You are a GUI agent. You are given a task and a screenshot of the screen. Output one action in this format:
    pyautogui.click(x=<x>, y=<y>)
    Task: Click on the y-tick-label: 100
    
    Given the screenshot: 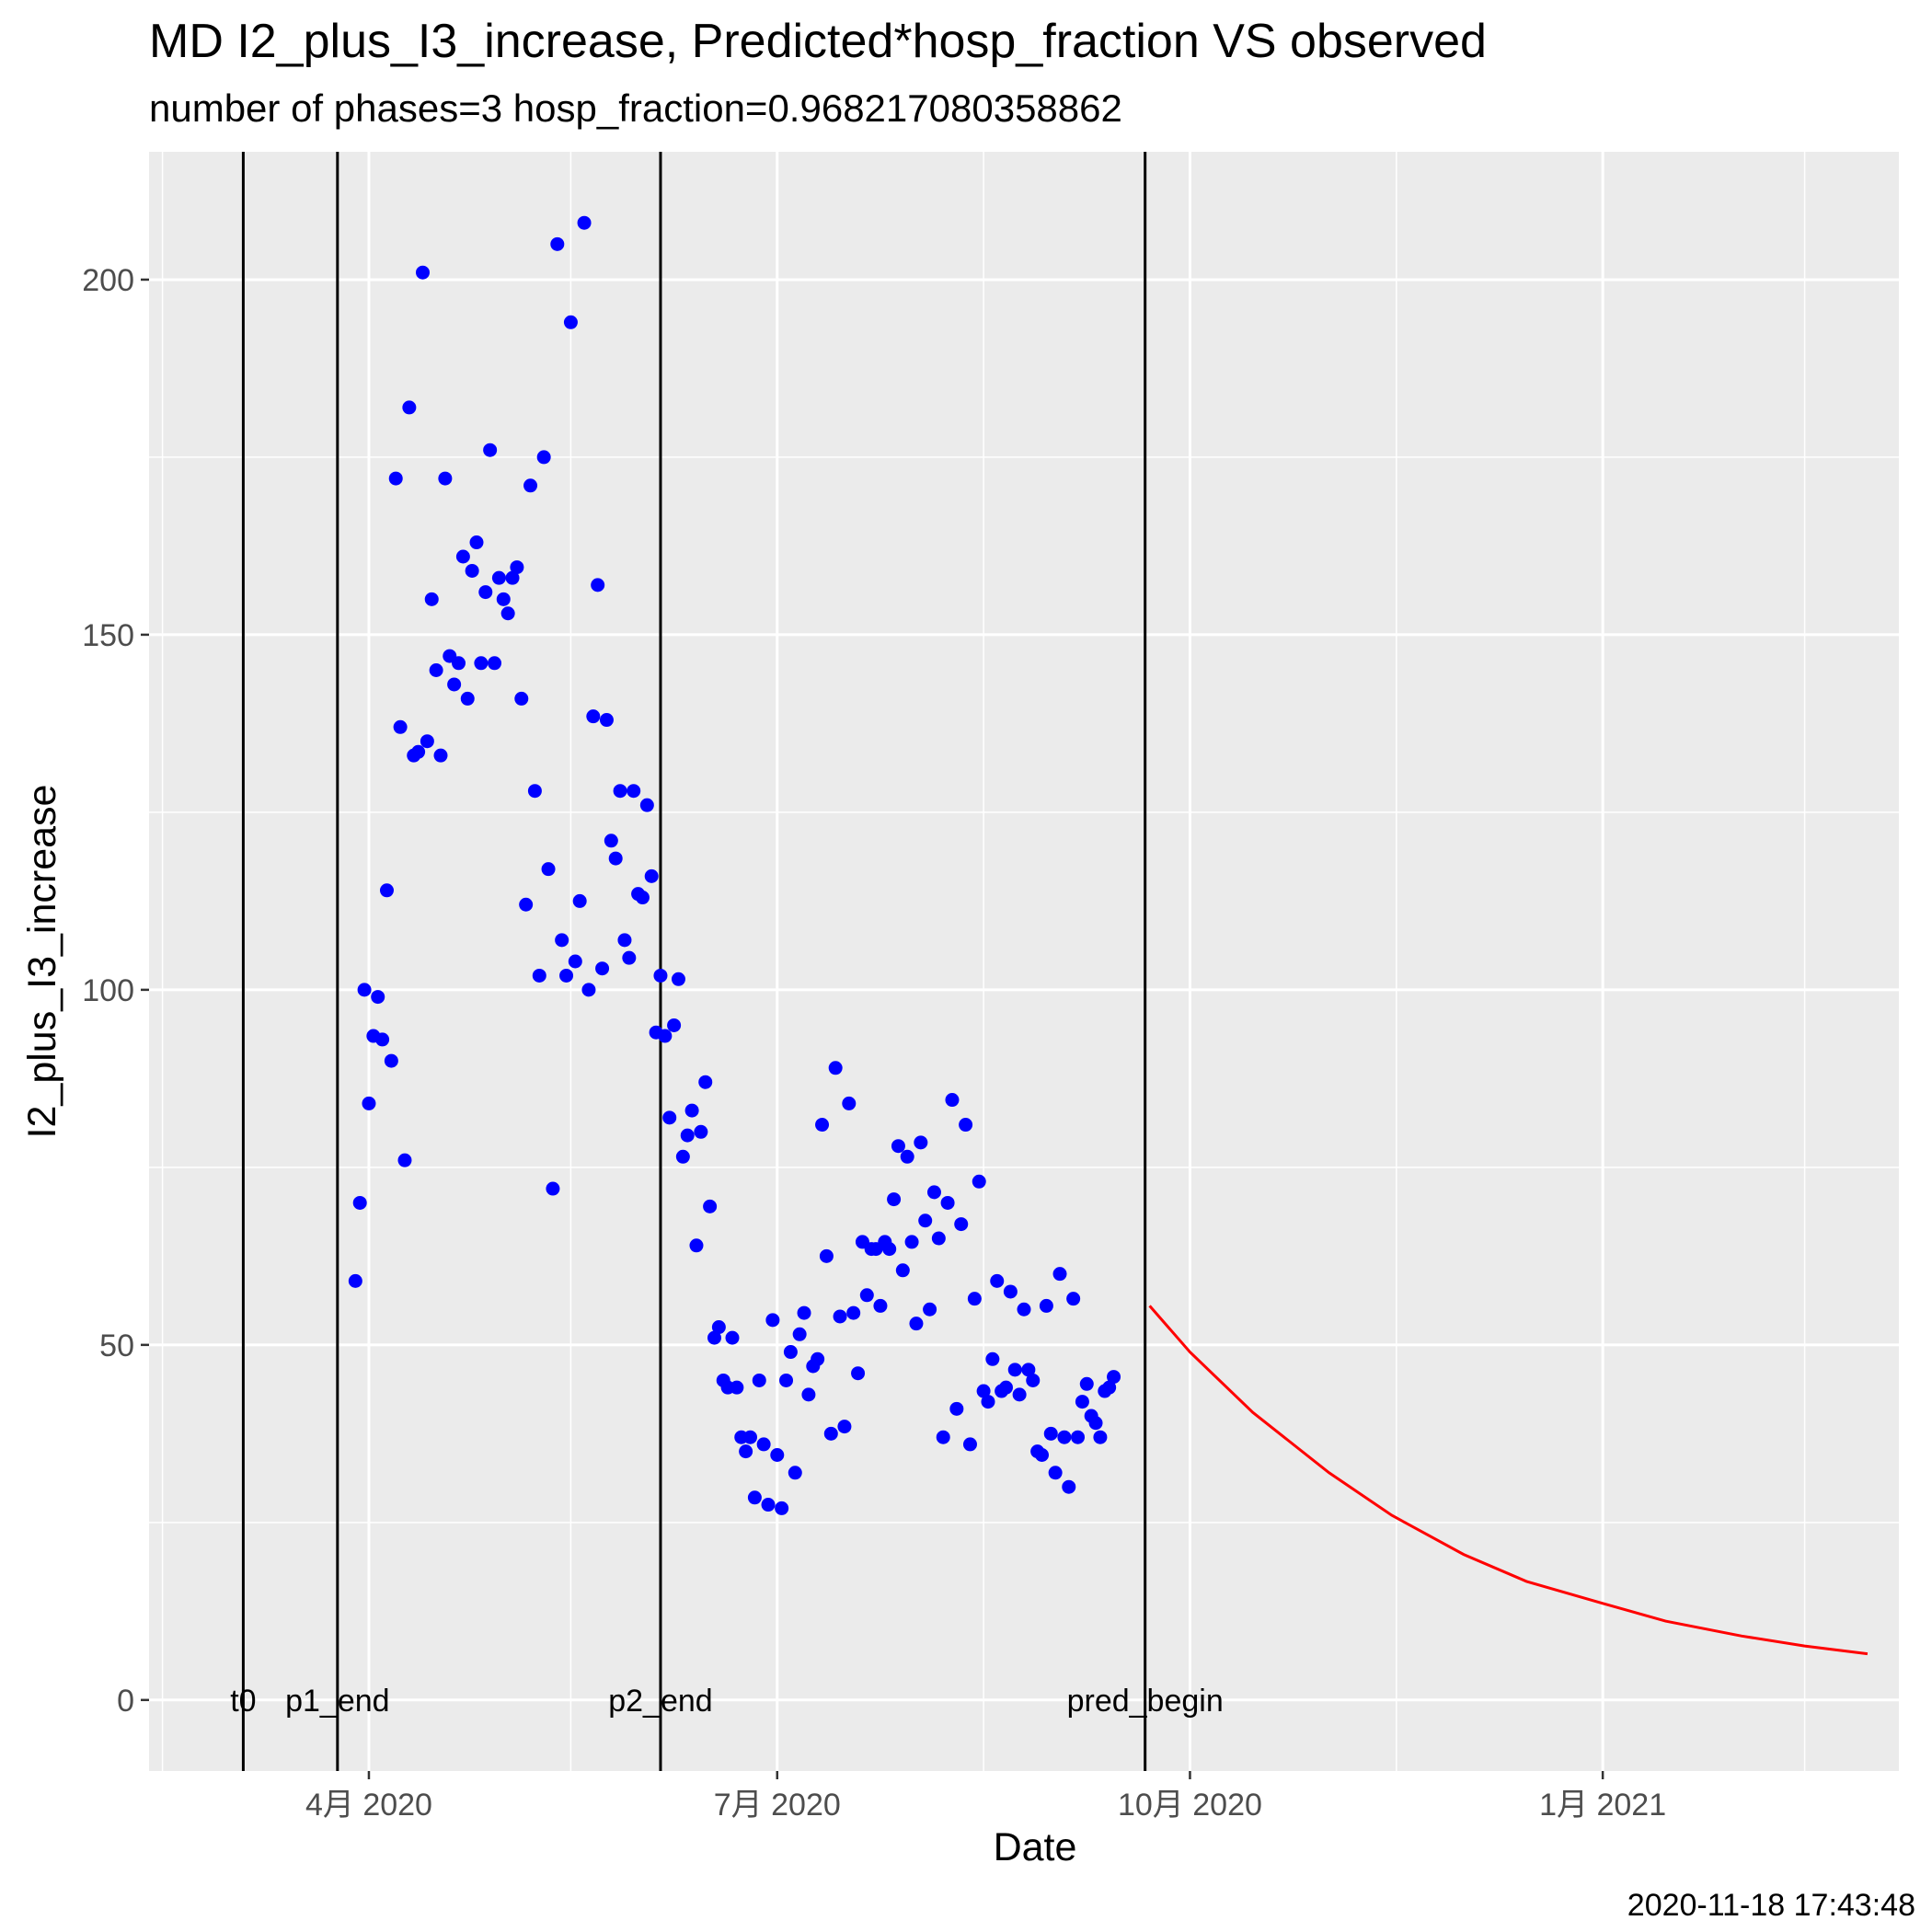 What is the action you would take?
    pyautogui.click(x=108, y=991)
    